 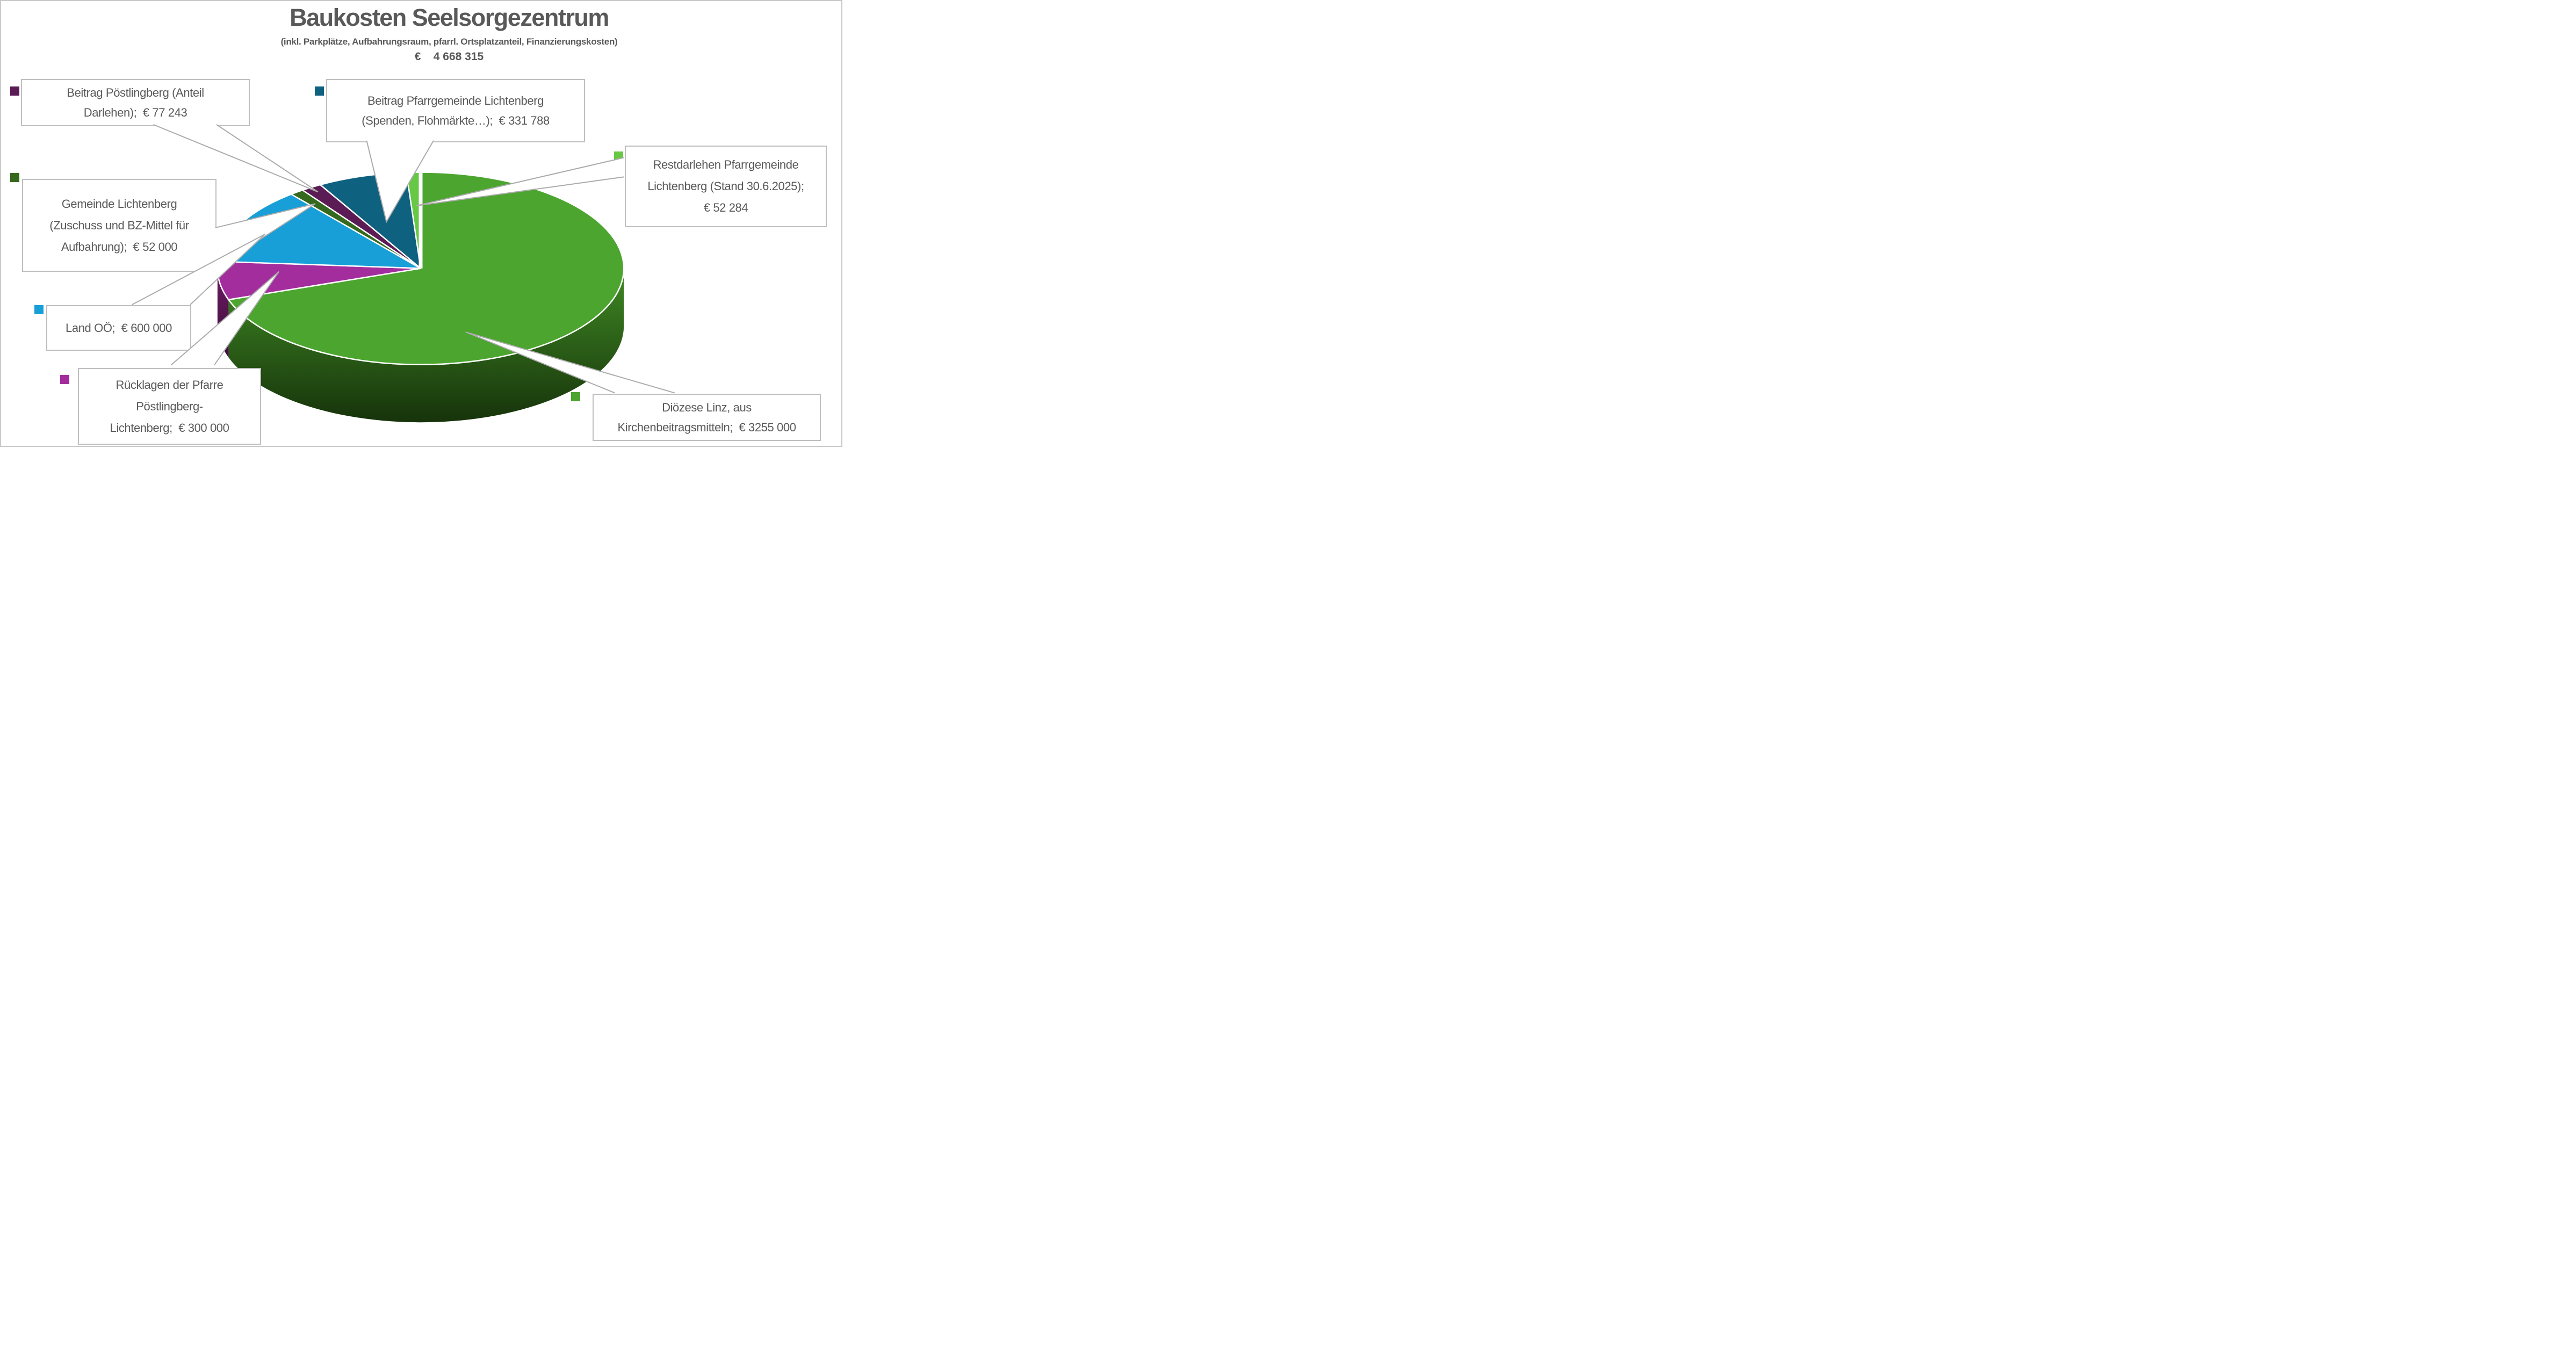 What do you see at coordinates (170, 385) in the screenshot?
I see `callout-text-line: Rücklagen der Pfarre` at bounding box center [170, 385].